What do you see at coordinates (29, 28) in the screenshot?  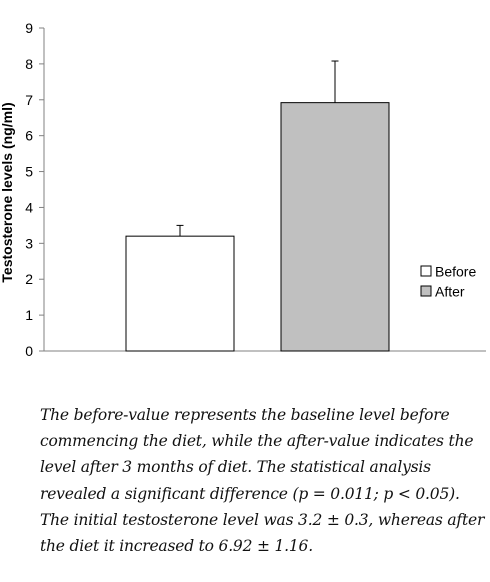 I see `y-tick-label: 9` at bounding box center [29, 28].